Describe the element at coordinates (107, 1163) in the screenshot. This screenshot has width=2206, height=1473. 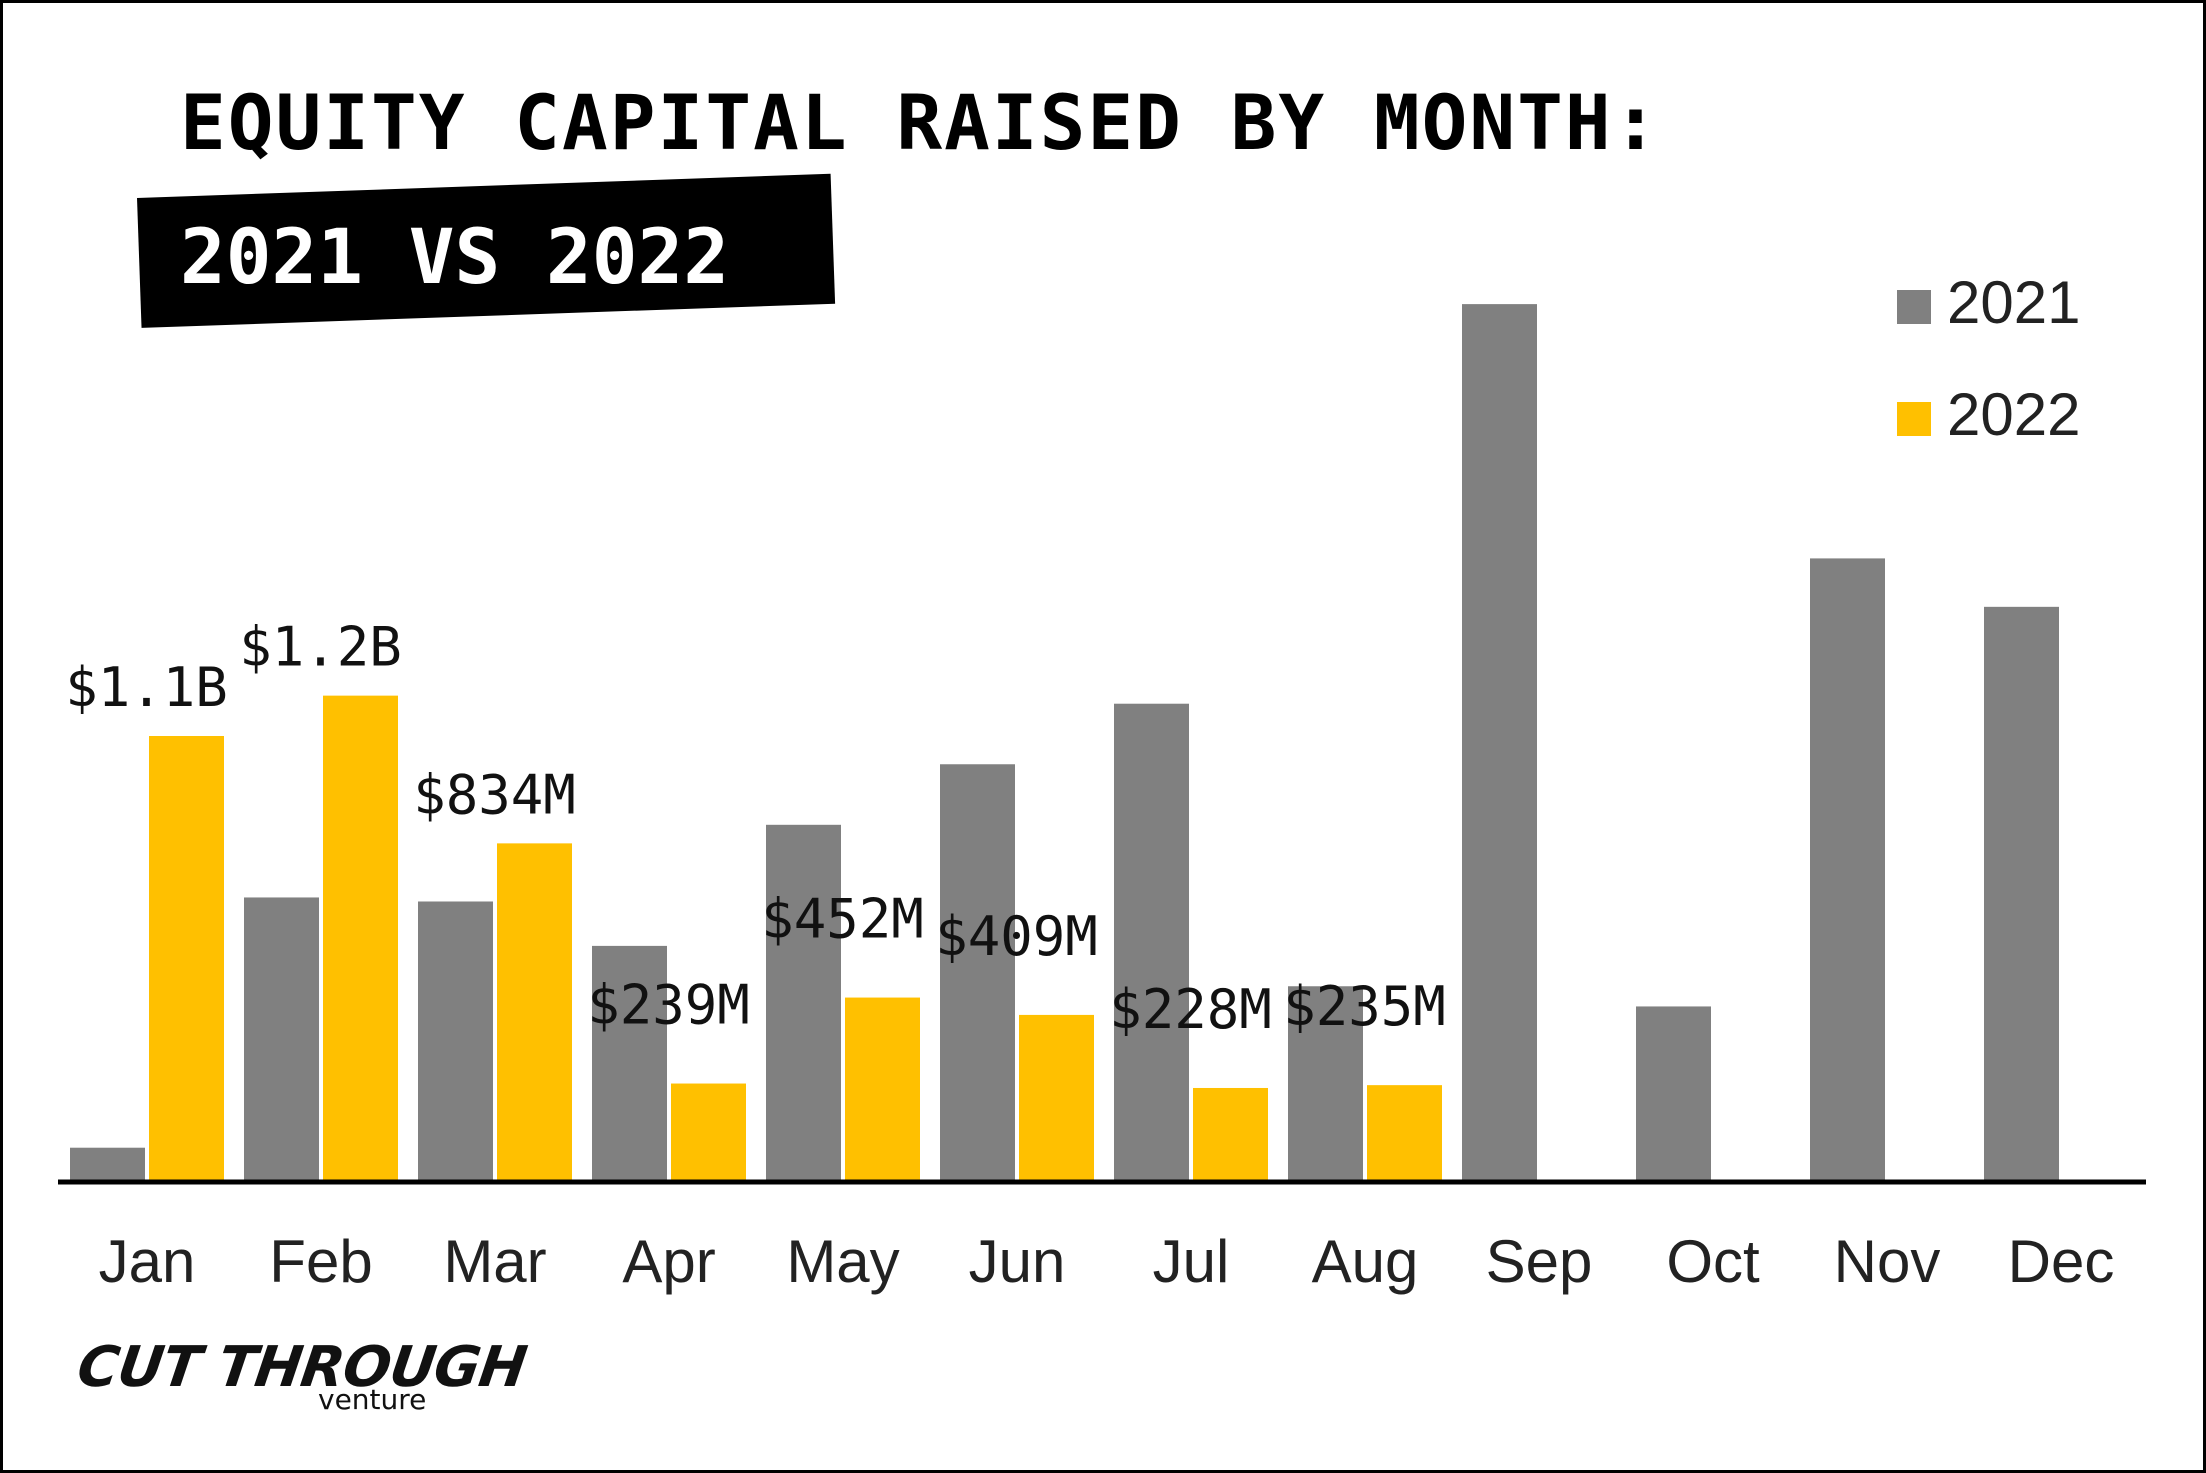
I see `bar-2021-jan` at that location.